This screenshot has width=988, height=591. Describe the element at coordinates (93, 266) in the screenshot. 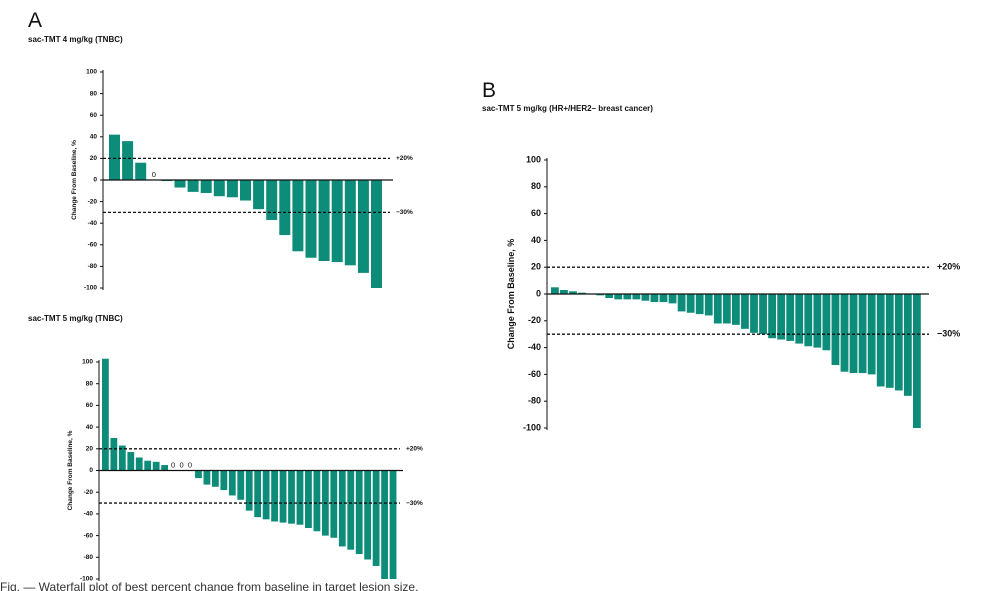

I see `chart-a1-y-tick-label: -80` at that location.